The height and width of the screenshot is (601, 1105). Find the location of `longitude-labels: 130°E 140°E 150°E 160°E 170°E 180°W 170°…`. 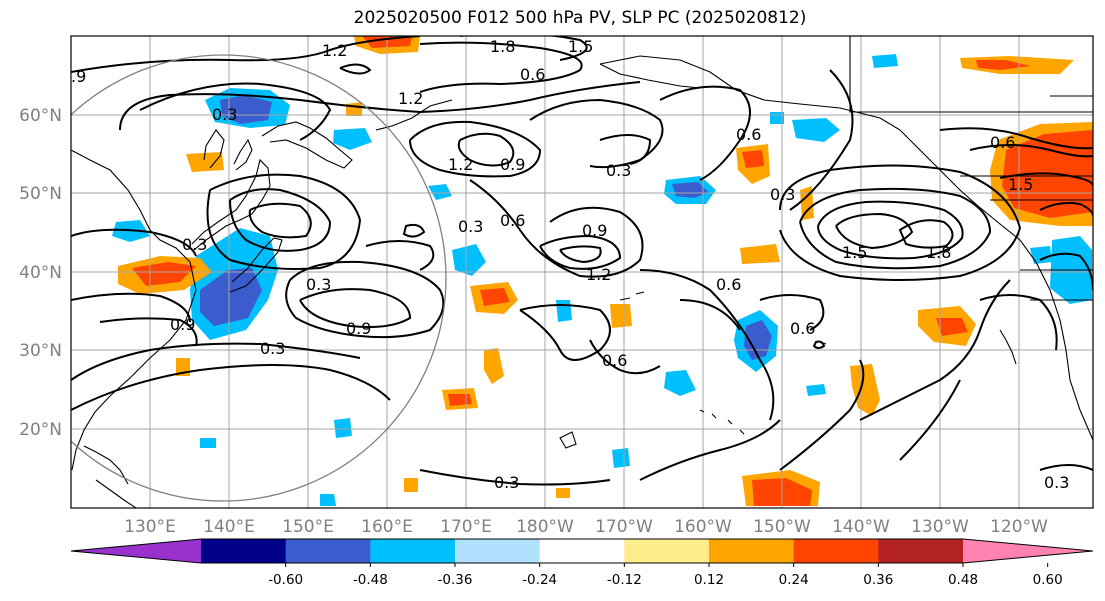

longitude-labels: 130°E 140°E 150°E 160°E 170°E 180°W 170°… is located at coordinates (586, 527).